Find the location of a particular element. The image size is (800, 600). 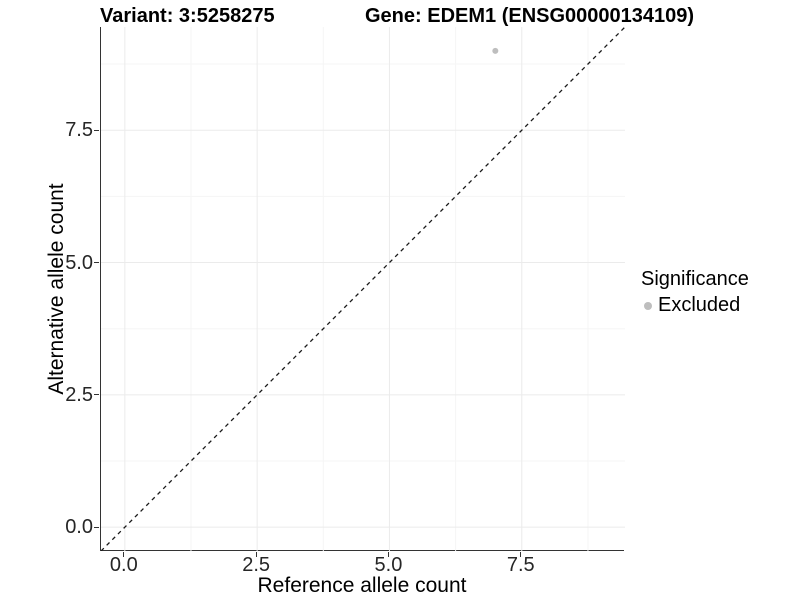

legend-title: Significance is located at coordinates (695, 279).